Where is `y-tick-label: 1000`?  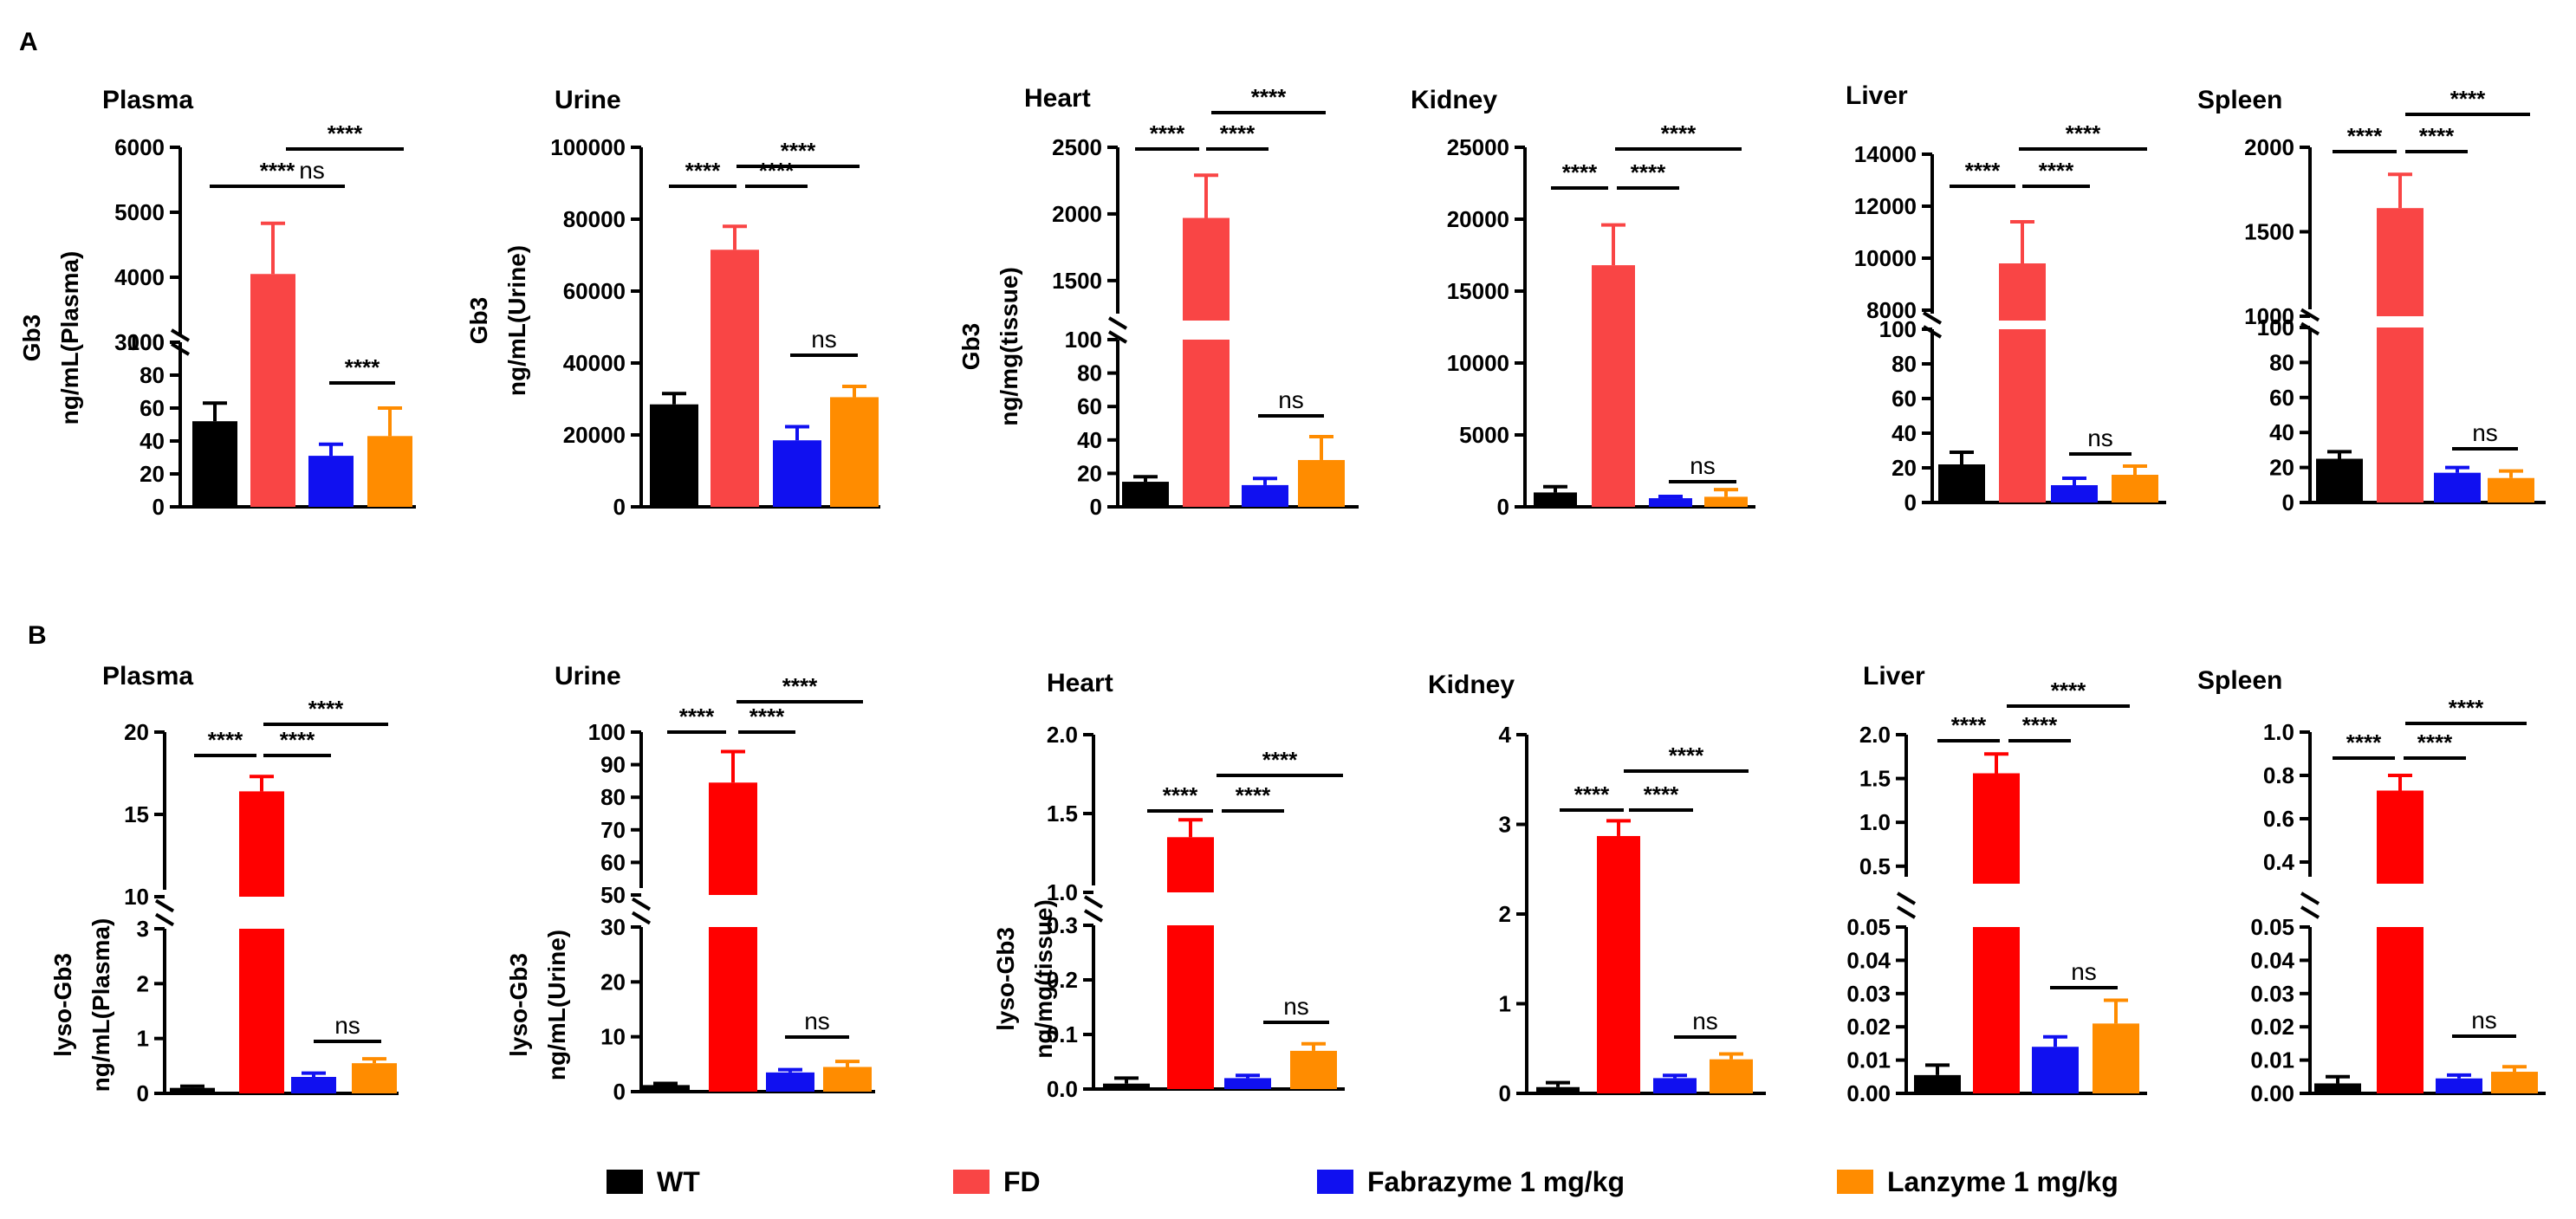 y-tick-label: 1000 is located at coordinates (2269, 316).